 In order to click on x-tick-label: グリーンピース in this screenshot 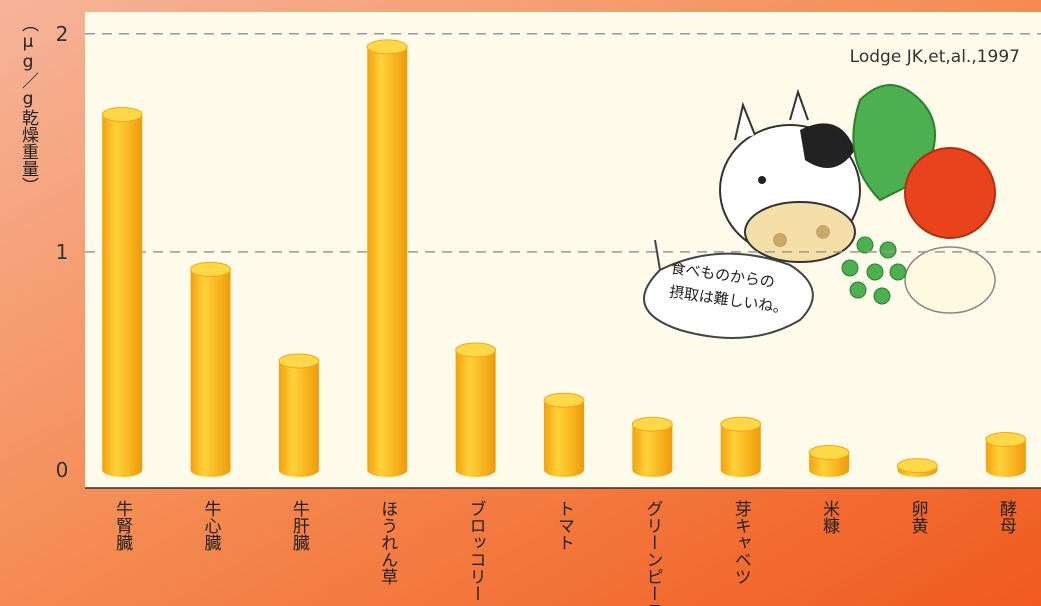, I will do `click(652, 553)`.